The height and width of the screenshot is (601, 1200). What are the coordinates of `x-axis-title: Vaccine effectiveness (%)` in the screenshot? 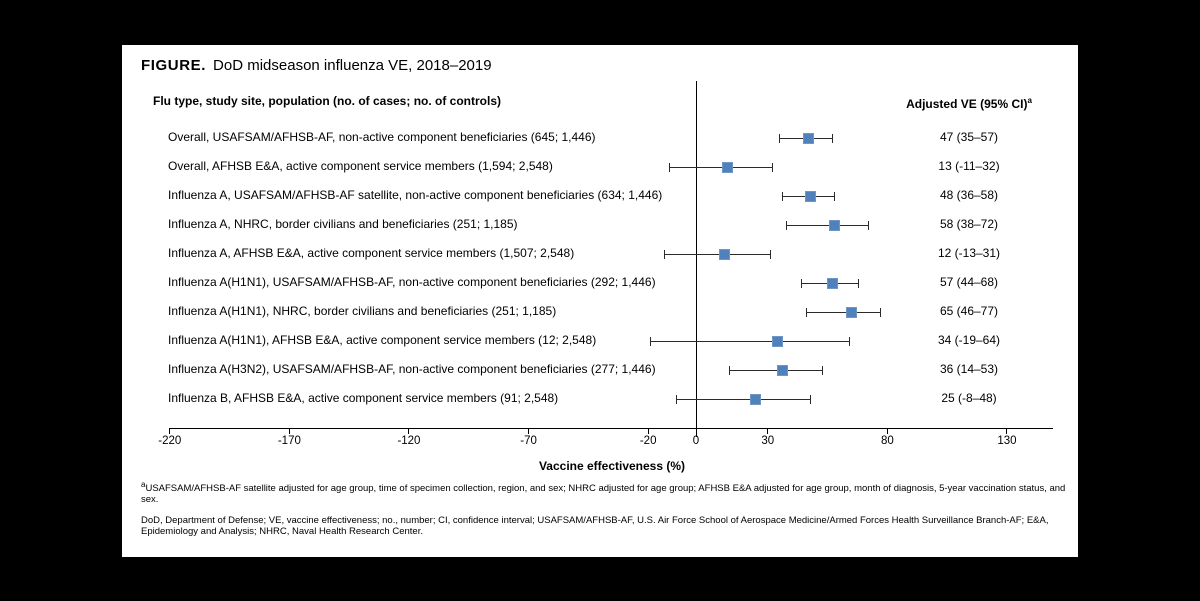 It's located at (612, 466).